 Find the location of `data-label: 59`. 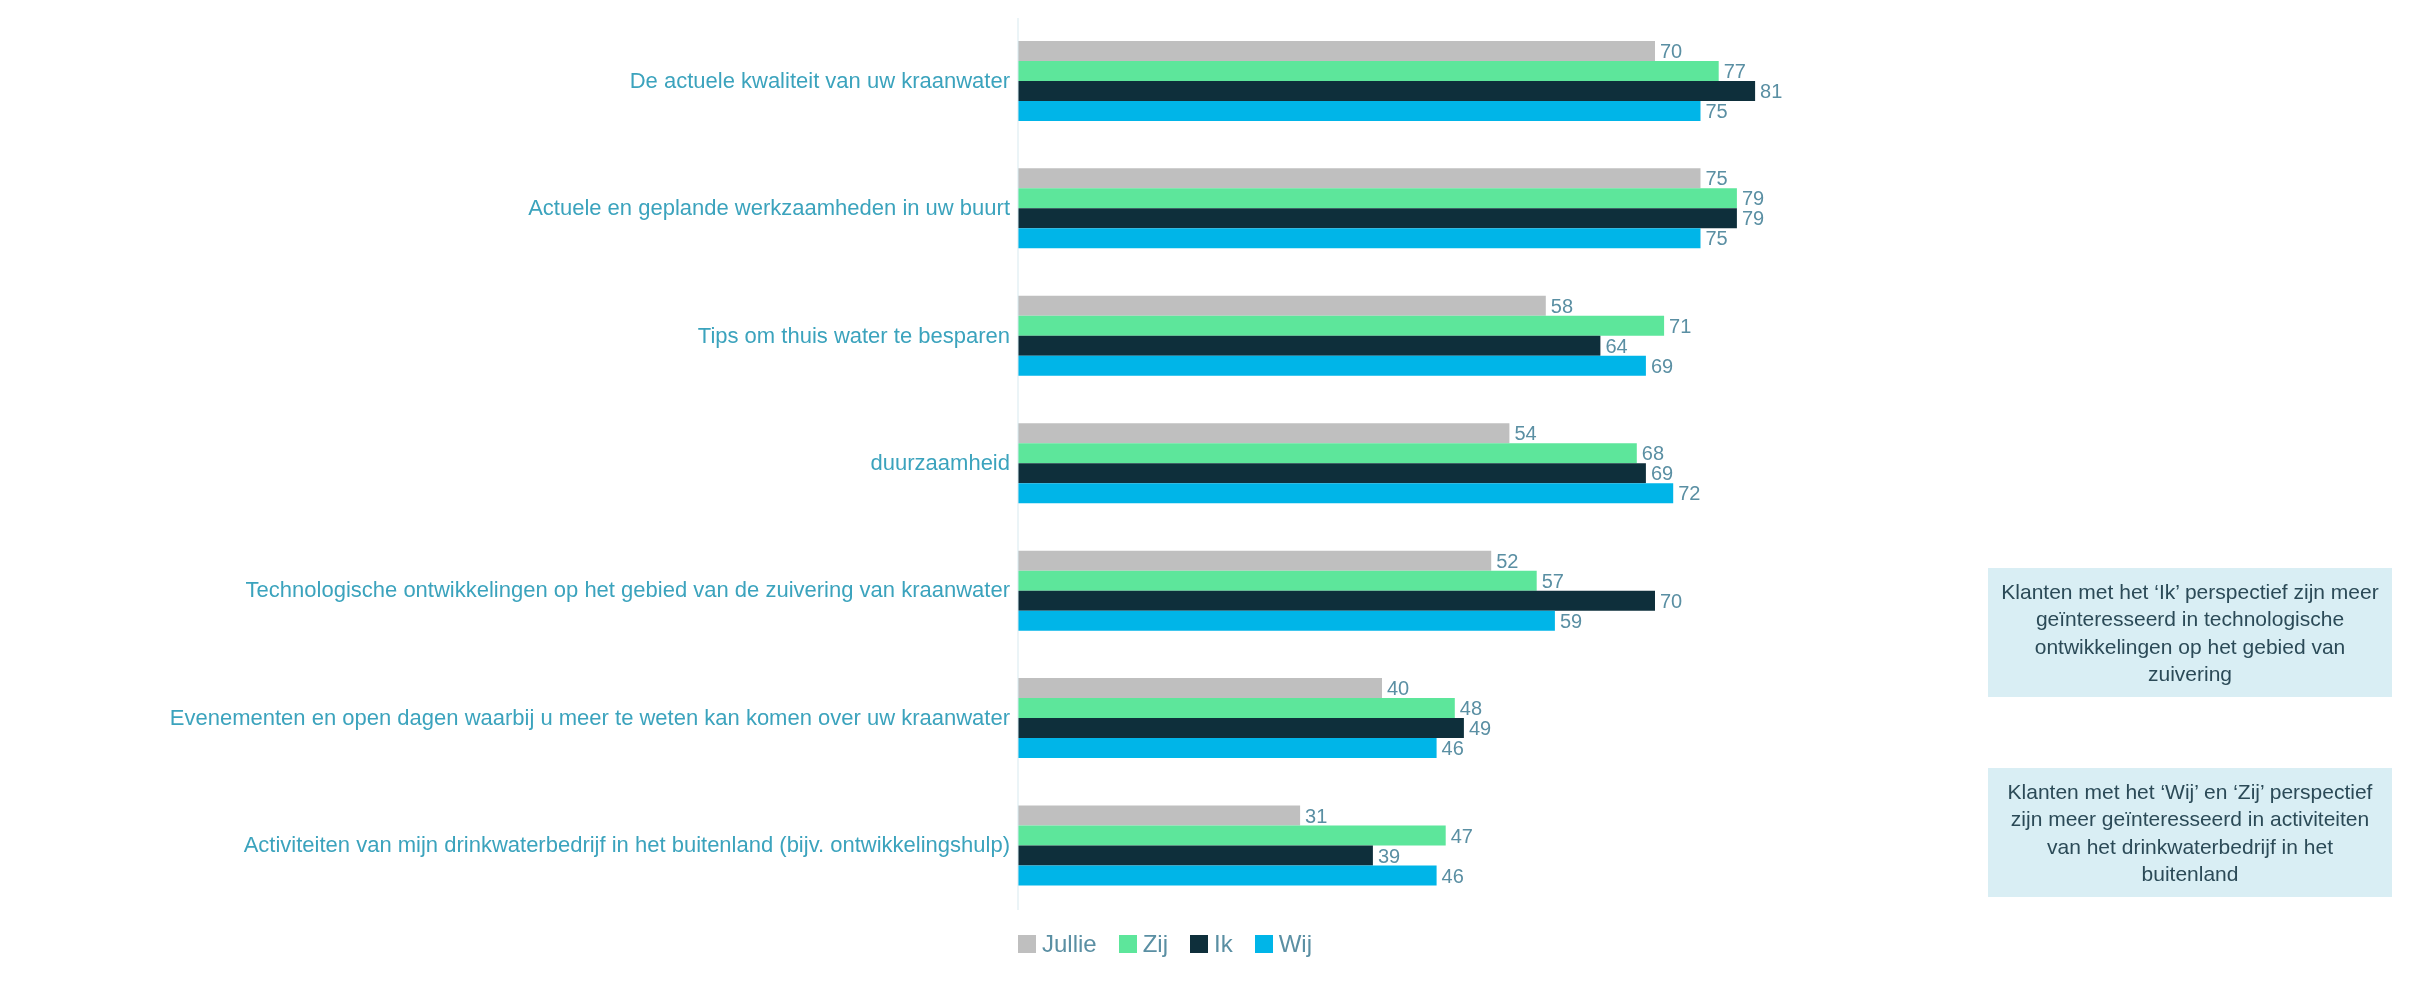

data-label: 59 is located at coordinates (1571, 620).